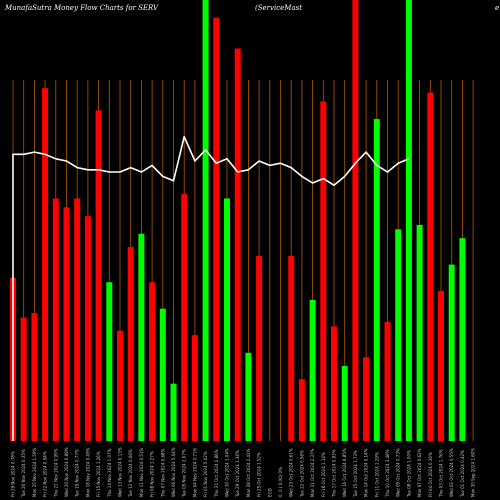 This screenshot has height=500, width=500. I want to click on x-tick-label: Wed 13 Nov 2024 0.13%, so click(120, 472).